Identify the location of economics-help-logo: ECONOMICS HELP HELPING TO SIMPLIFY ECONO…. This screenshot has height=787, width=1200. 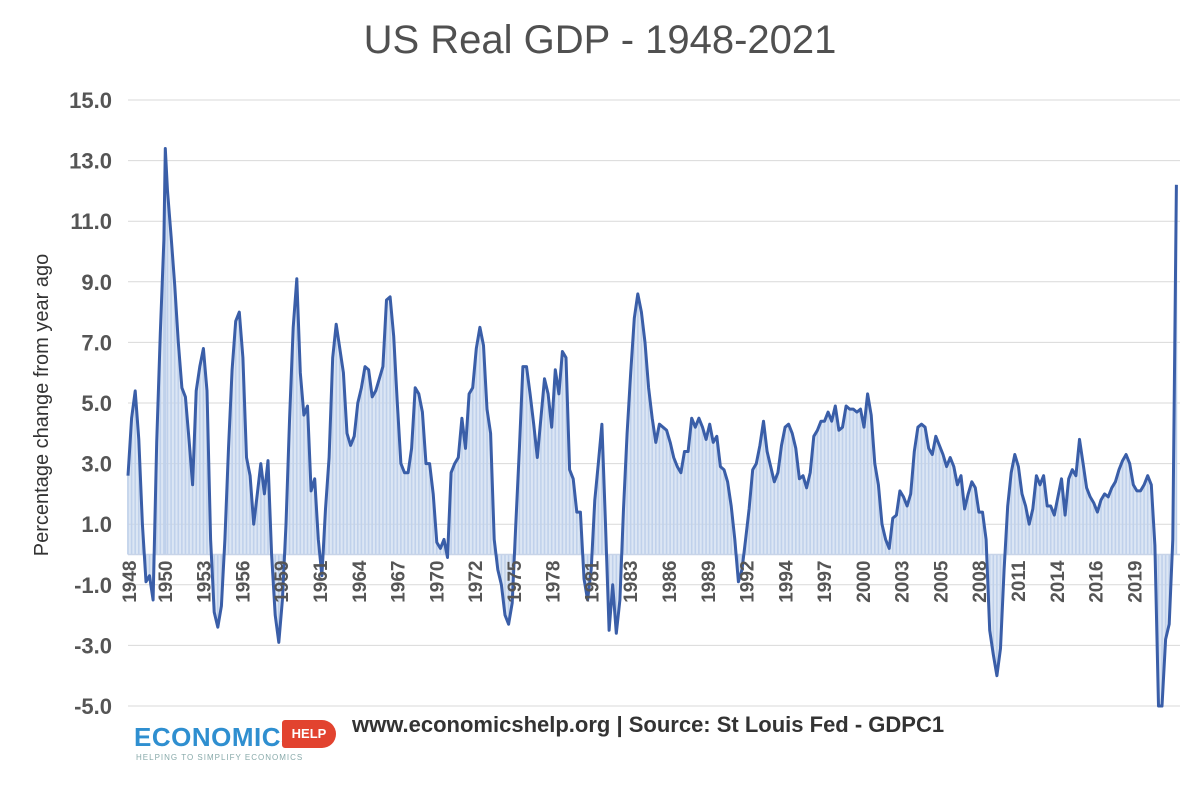
(244, 743).